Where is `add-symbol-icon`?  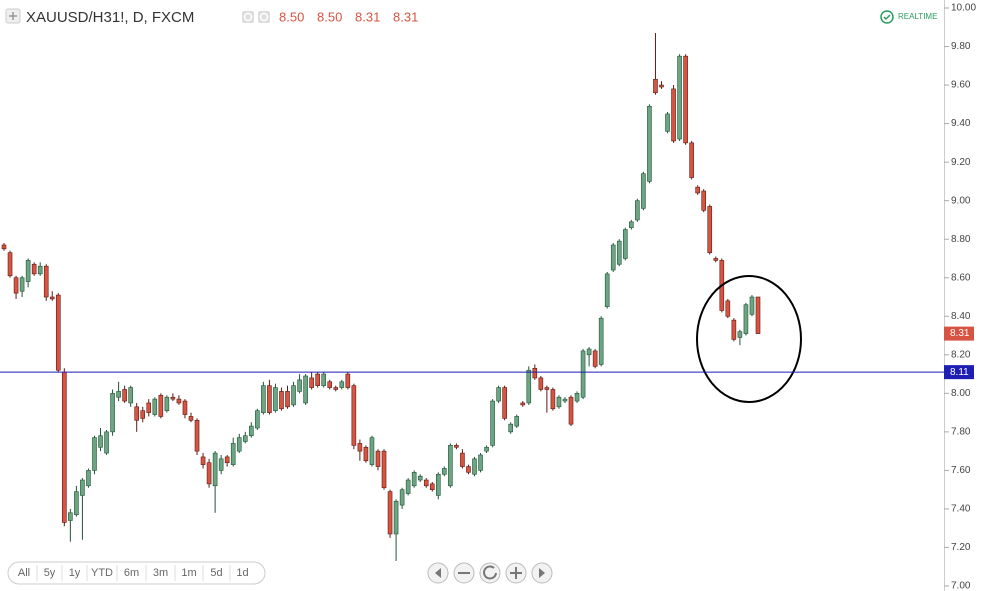
add-symbol-icon is located at coordinates (13, 16).